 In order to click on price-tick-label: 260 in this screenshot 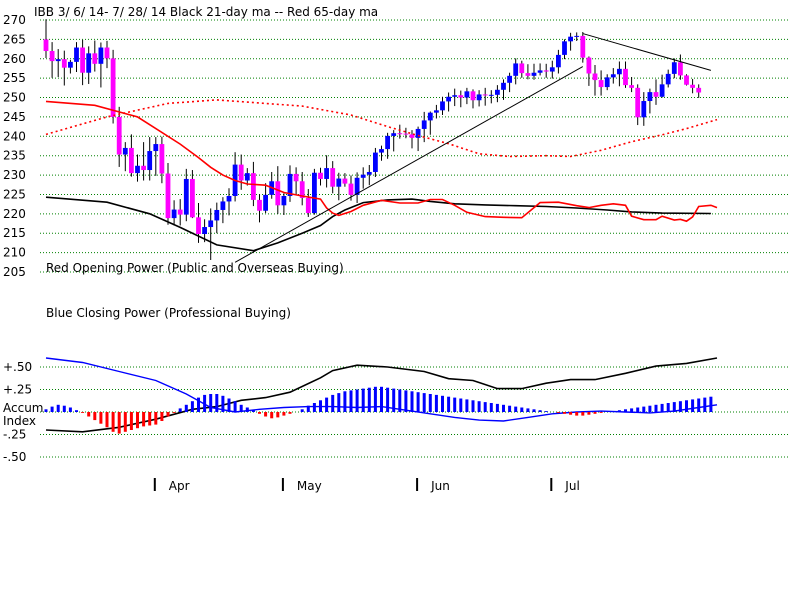, I will do `click(14, 59)`.